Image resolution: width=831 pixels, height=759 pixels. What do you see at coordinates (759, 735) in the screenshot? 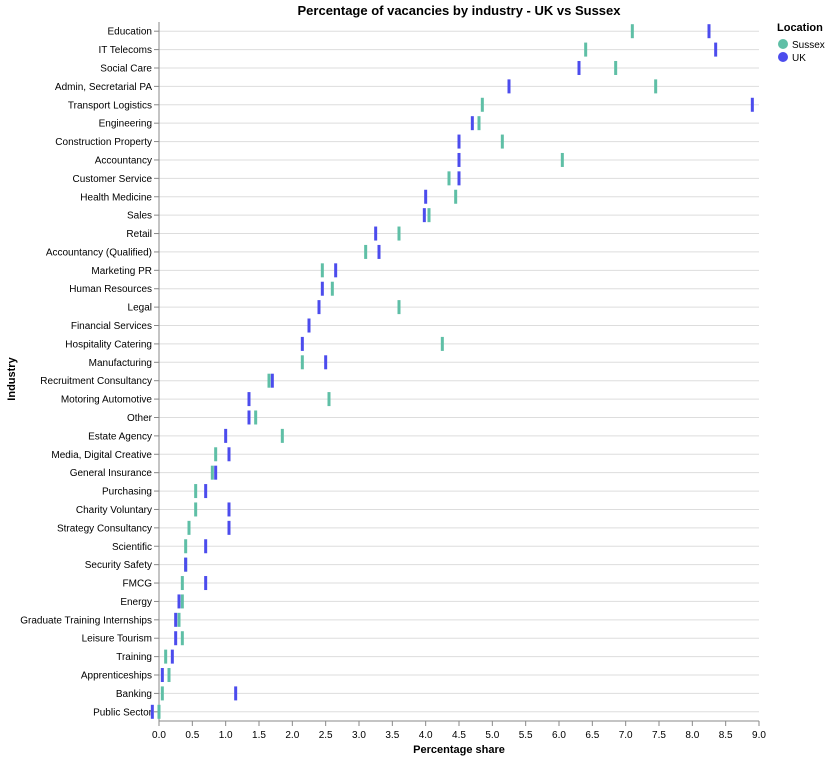
I see `x-tick-label: 9.0` at bounding box center [759, 735].